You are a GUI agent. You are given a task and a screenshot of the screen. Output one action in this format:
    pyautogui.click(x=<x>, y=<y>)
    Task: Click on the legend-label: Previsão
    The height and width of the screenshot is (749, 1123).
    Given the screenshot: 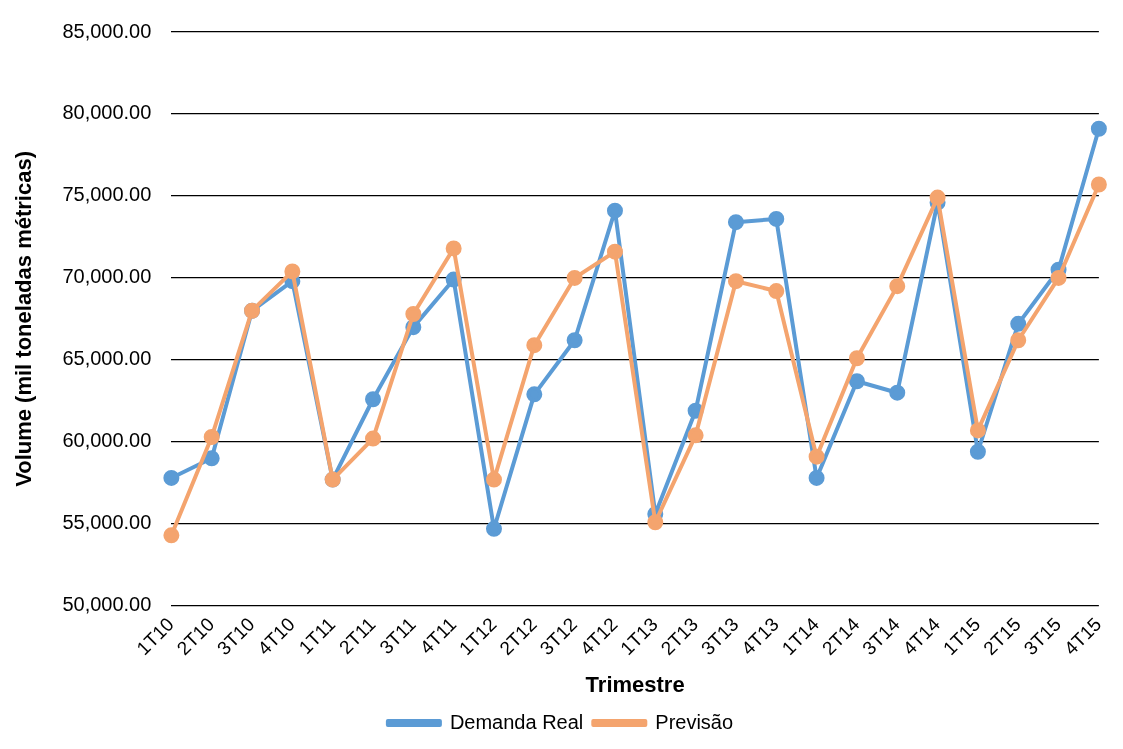 What is the action you would take?
    pyautogui.click(x=694, y=721)
    